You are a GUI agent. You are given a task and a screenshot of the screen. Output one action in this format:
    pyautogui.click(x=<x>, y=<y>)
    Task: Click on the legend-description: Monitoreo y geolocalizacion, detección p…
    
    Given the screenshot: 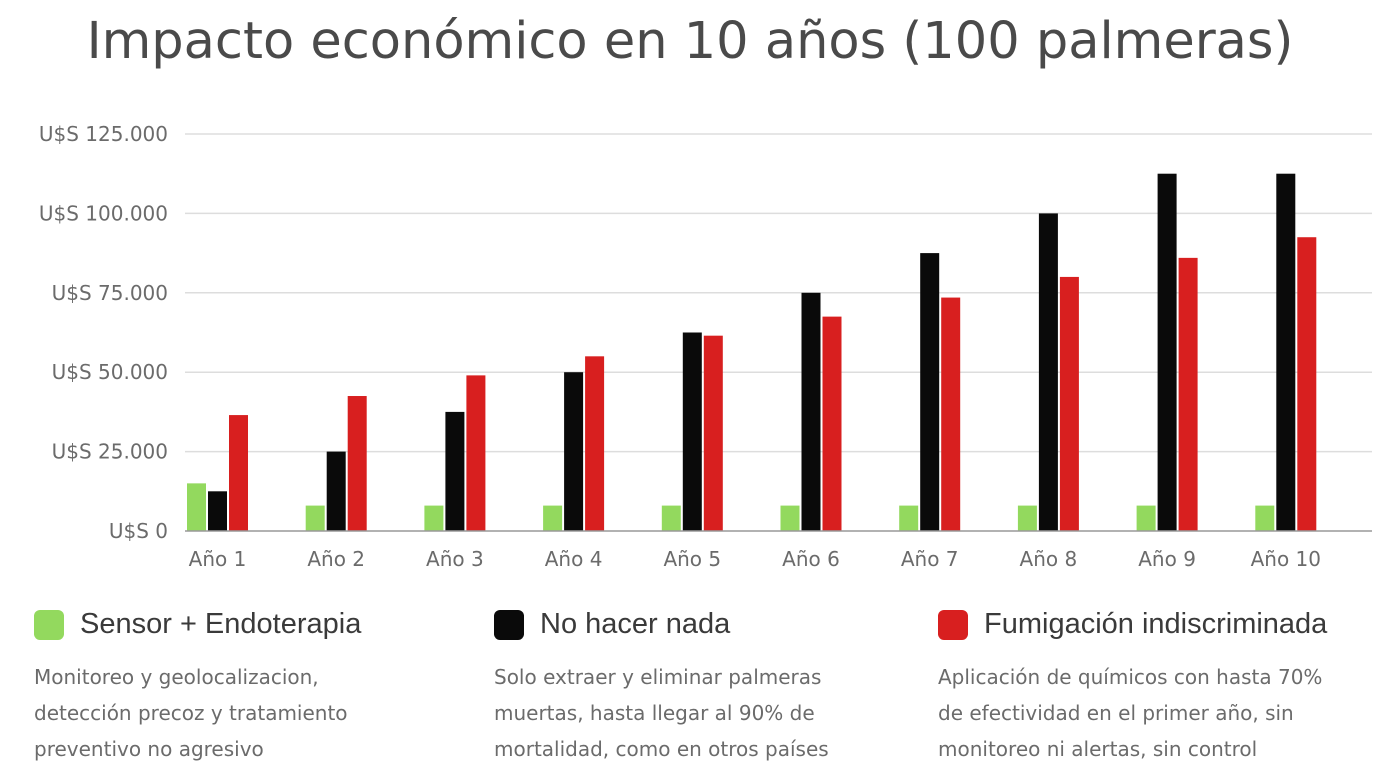 What is the action you would take?
    pyautogui.click(x=244, y=713)
    